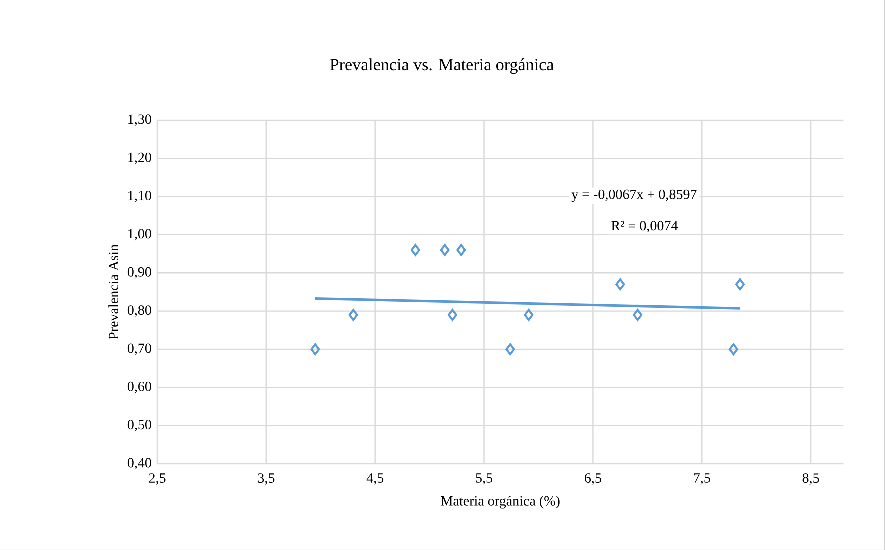  Describe the element at coordinates (266, 479) in the screenshot. I see `x-tick-label: 3,5` at that location.